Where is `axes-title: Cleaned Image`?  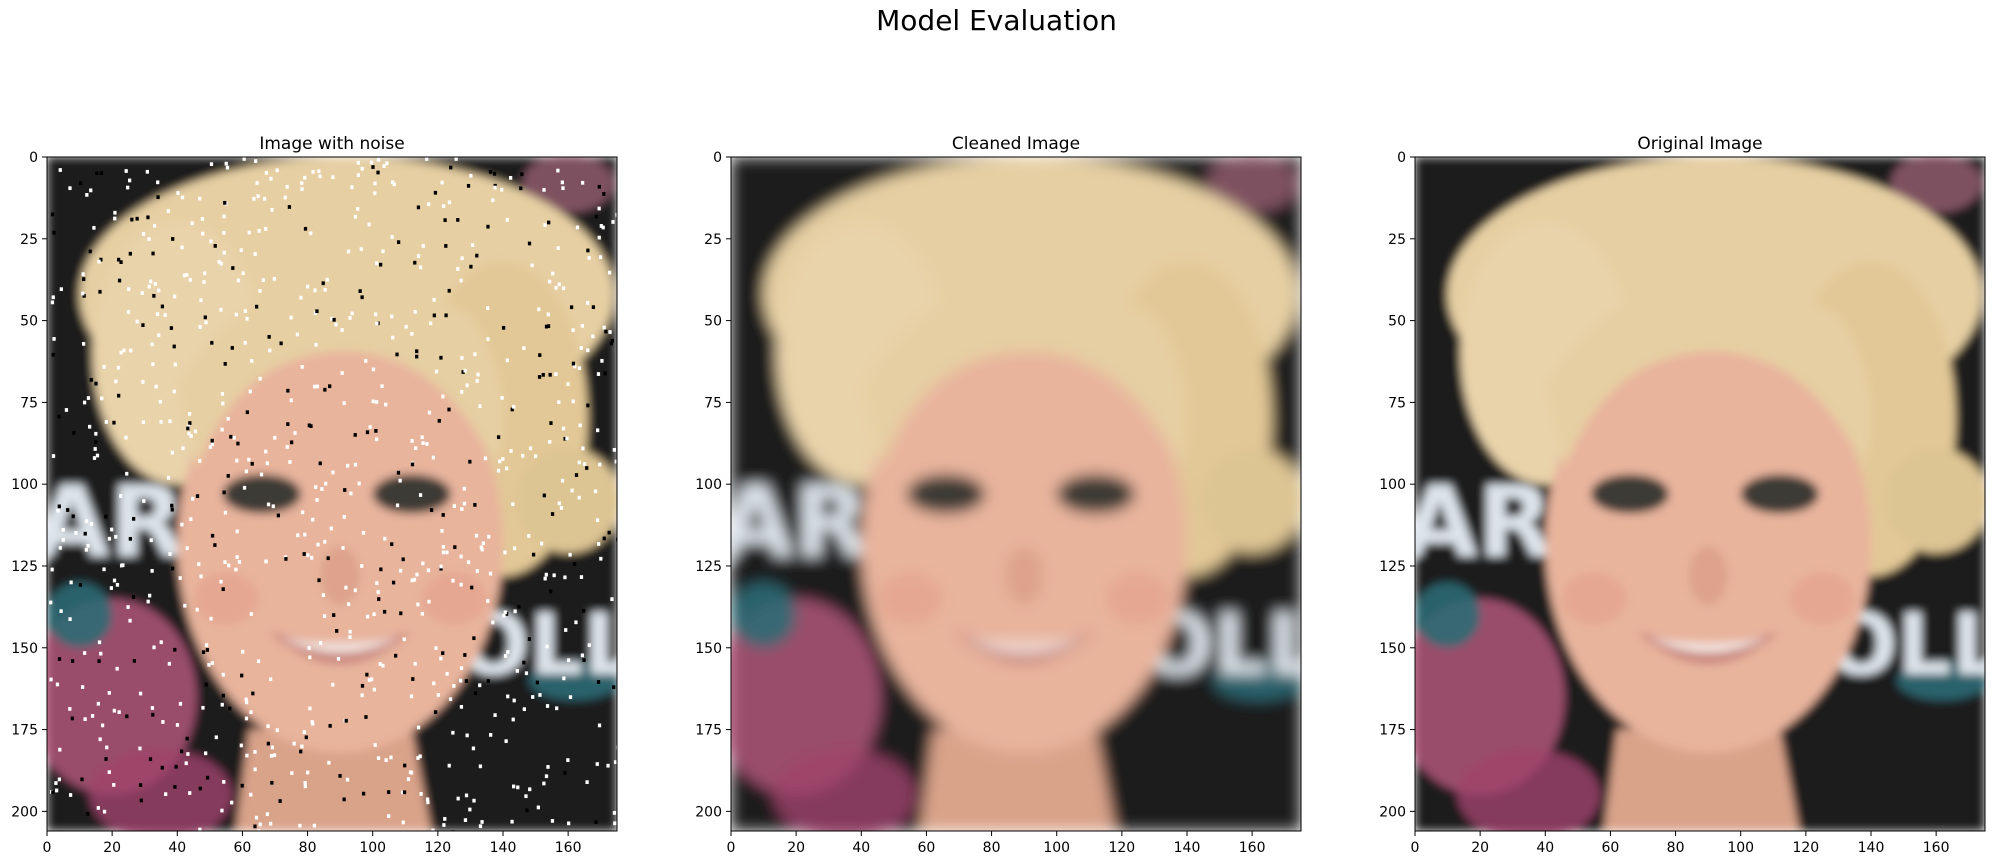
axes-title: Cleaned Image is located at coordinates (1016, 144).